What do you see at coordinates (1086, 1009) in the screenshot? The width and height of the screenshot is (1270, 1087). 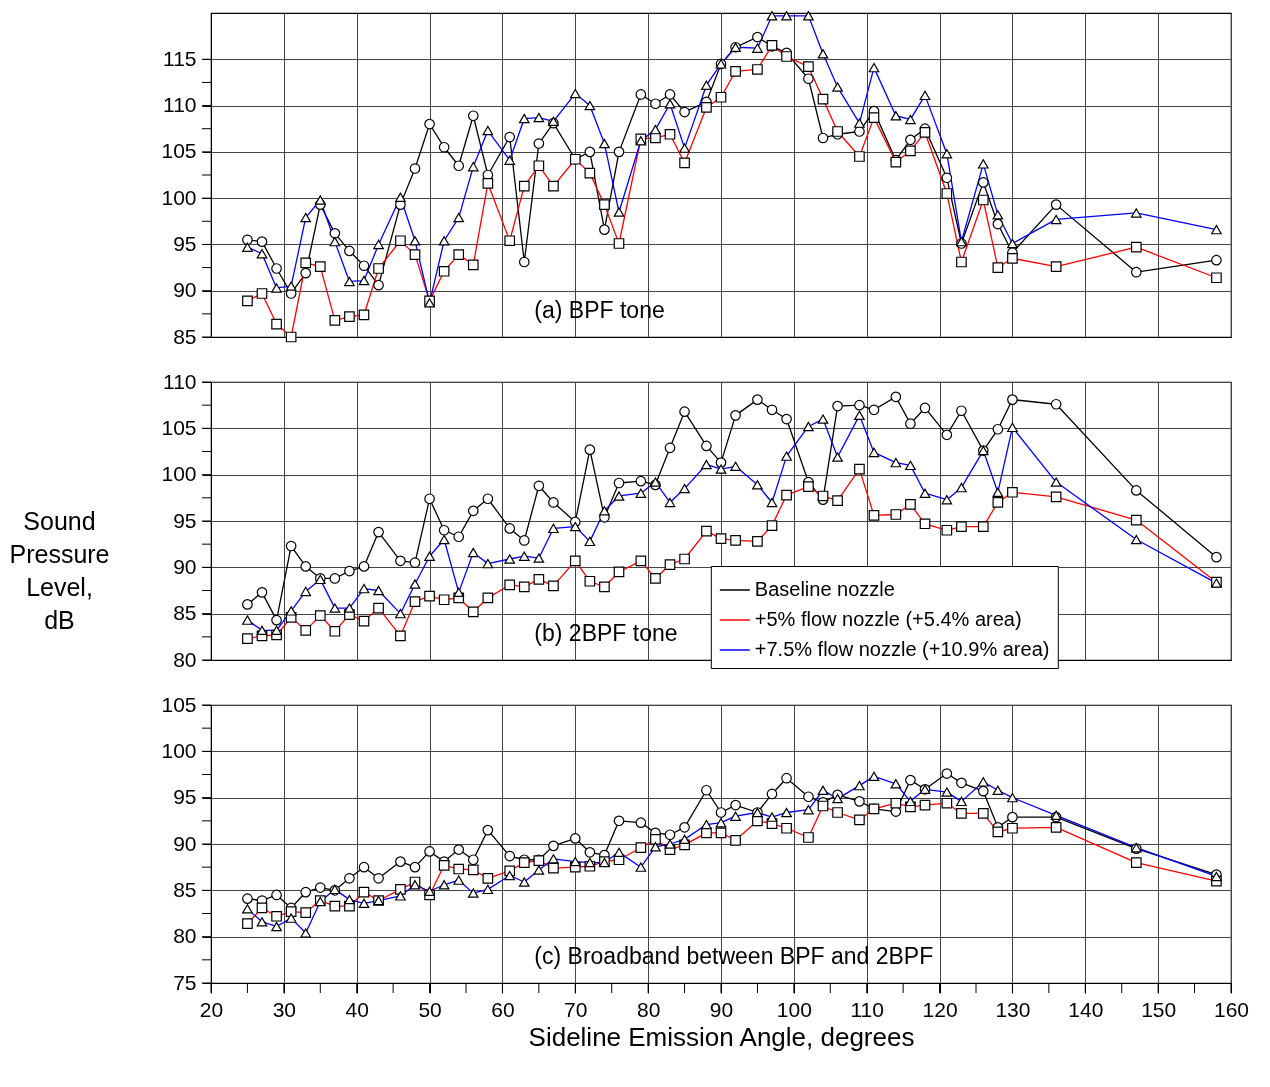 I see `x-tick-label: 140` at bounding box center [1086, 1009].